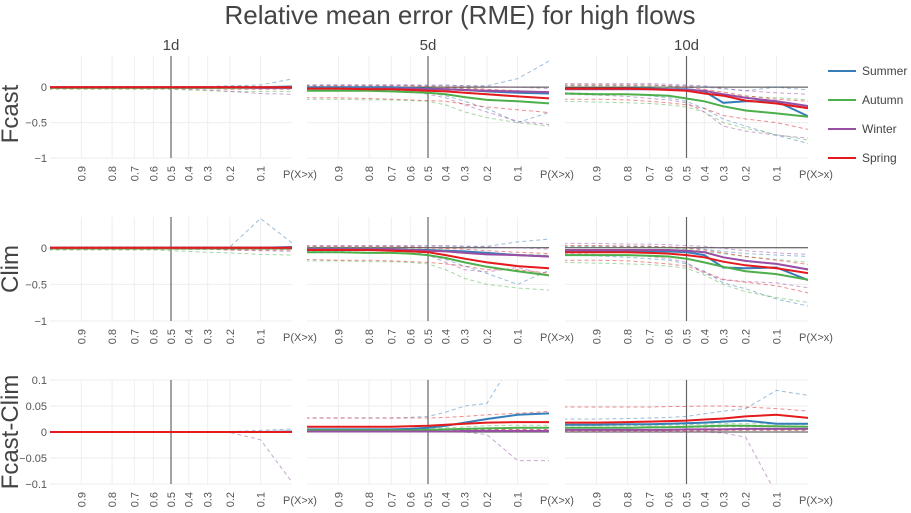  I want to click on y-tick-label: −0.5, so click(36, 124).